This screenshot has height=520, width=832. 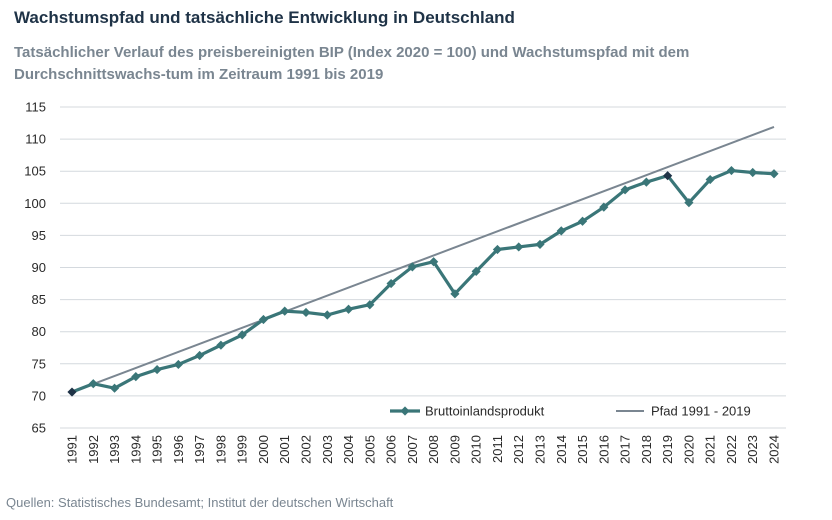 What do you see at coordinates (39, 331) in the screenshot?
I see `y-tick-label: 80` at bounding box center [39, 331].